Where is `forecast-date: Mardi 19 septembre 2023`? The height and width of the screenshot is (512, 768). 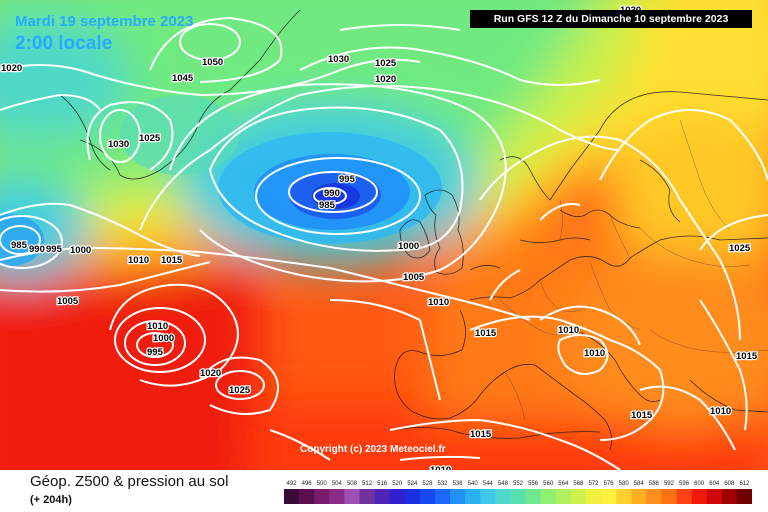
forecast-date: Mardi 19 septembre 2023 is located at coordinates (104, 21).